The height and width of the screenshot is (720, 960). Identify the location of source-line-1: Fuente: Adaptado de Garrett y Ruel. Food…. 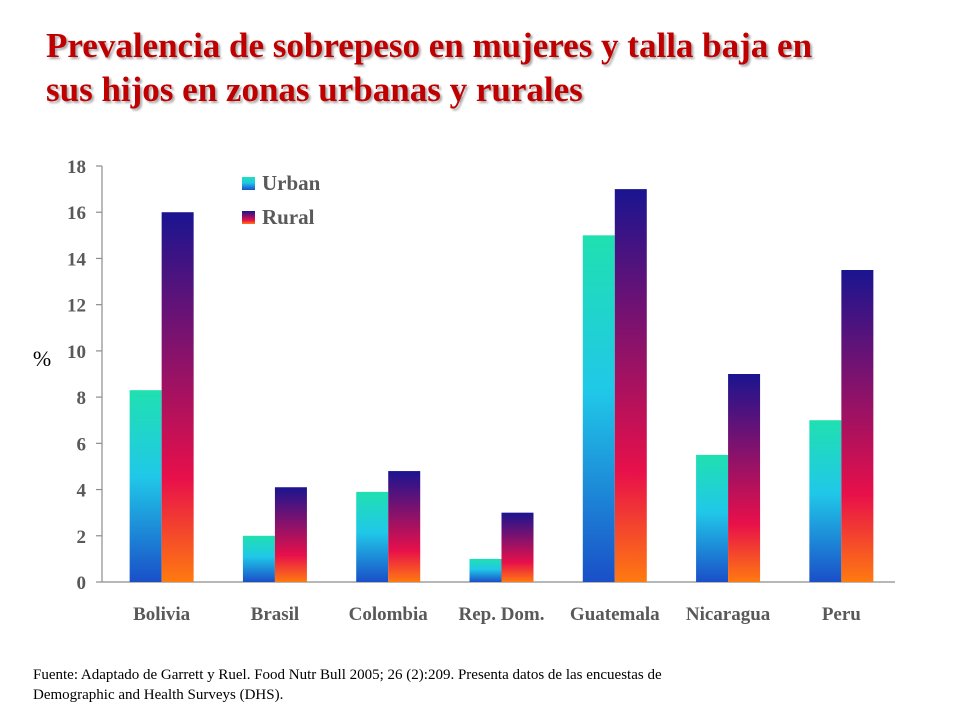
(347, 675).